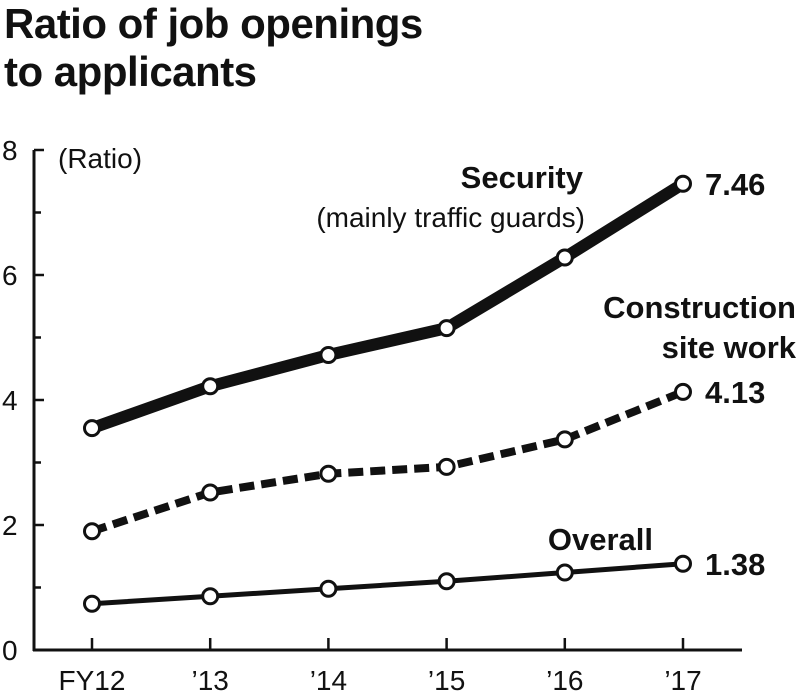  Describe the element at coordinates (10, 400) in the screenshot. I see `y-tick-label: 4` at that location.